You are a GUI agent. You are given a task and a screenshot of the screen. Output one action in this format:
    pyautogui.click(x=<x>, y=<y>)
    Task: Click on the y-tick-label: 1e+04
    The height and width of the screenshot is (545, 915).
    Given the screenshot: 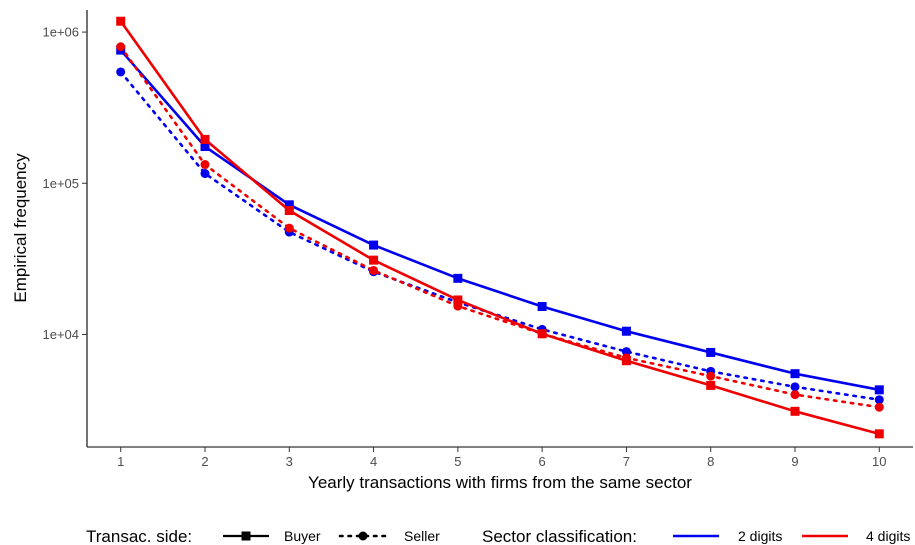 What is the action you would take?
    pyautogui.click(x=60, y=334)
    